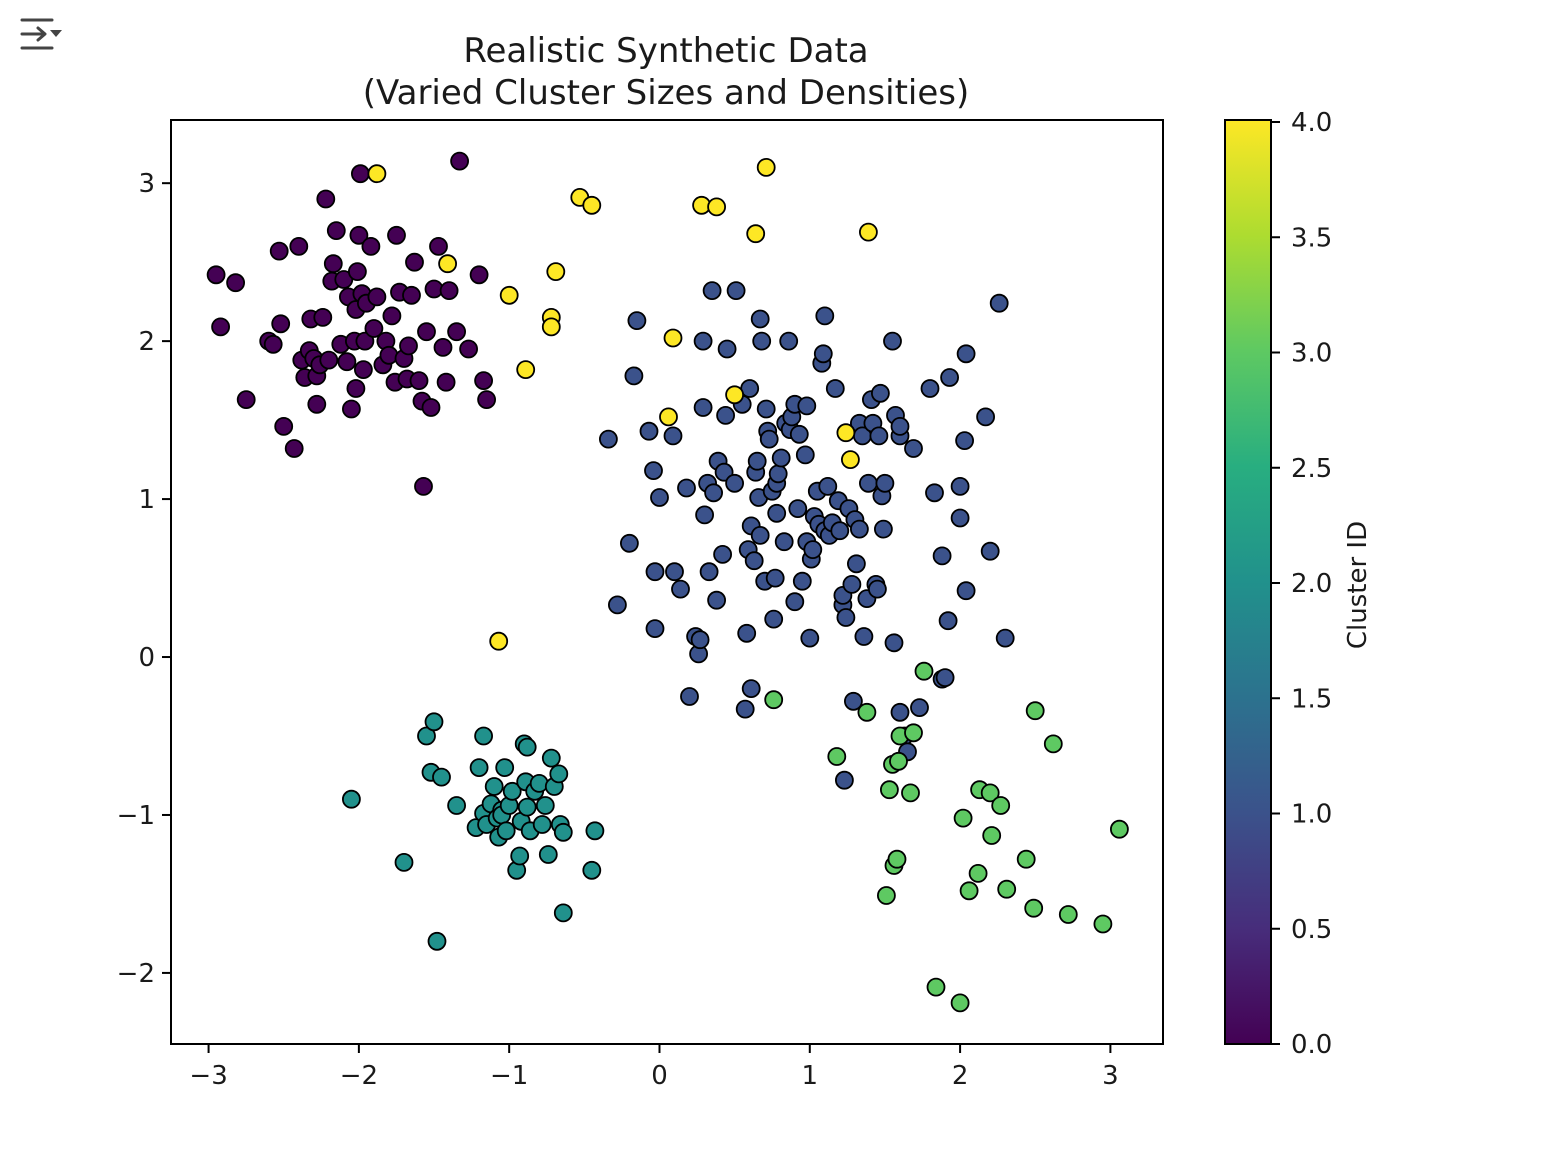 This screenshot has height=1158, width=1562. I want to click on output-collapse-icon, so click(41, 34).